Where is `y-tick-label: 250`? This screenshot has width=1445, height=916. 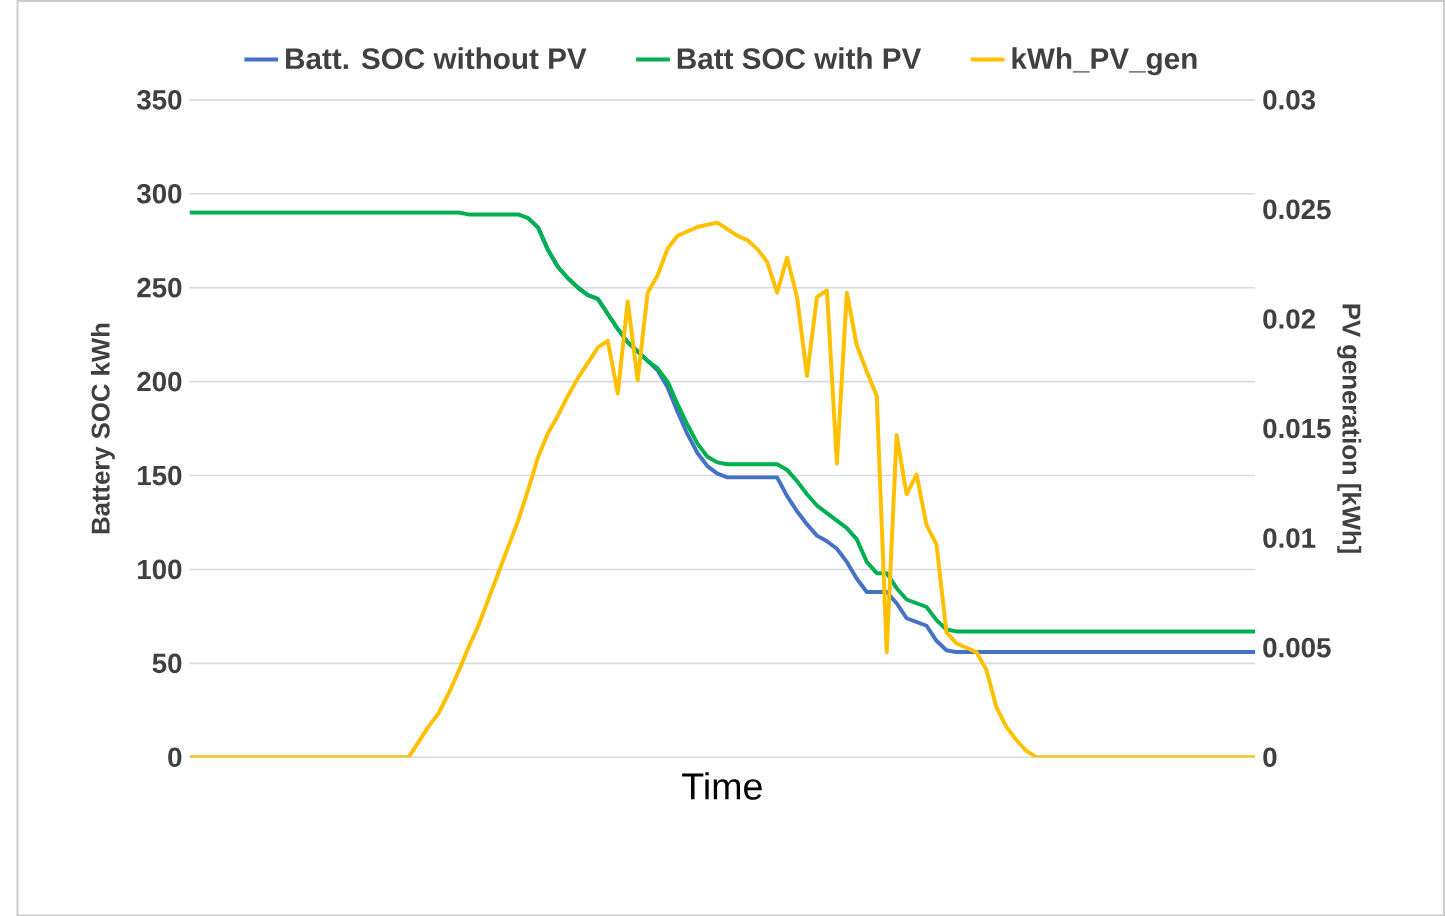
y-tick-label: 250 is located at coordinates (159, 287).